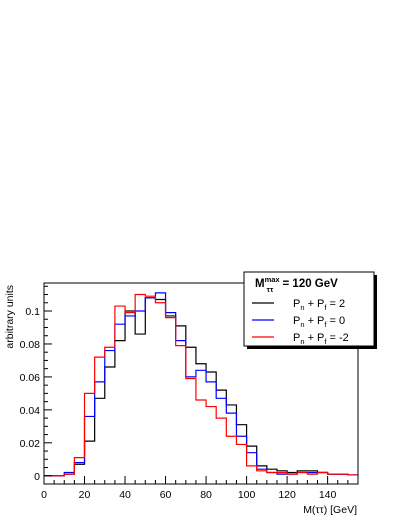 Image resolution: width=407 pixels, height=527 pixels. What do you see at coordinates (85, 495) in the screenshot?
I see `x-tick-label: 20` at bounding box center [85, 495].